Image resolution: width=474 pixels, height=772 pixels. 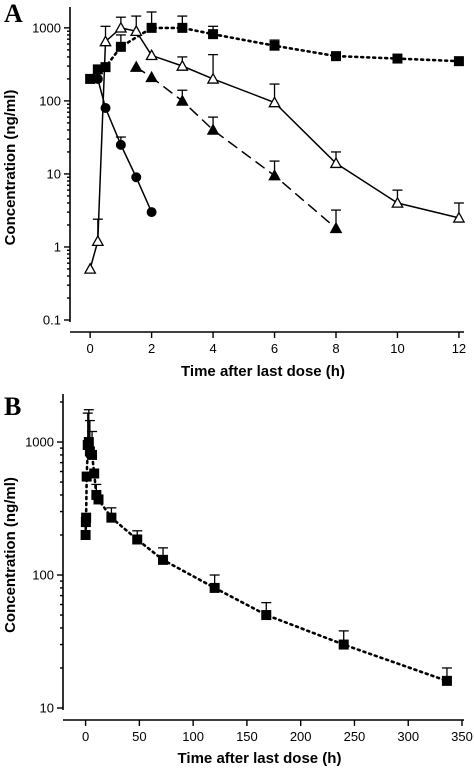 I want to click on x-tick-label: 300, so click(x=408, y=736).